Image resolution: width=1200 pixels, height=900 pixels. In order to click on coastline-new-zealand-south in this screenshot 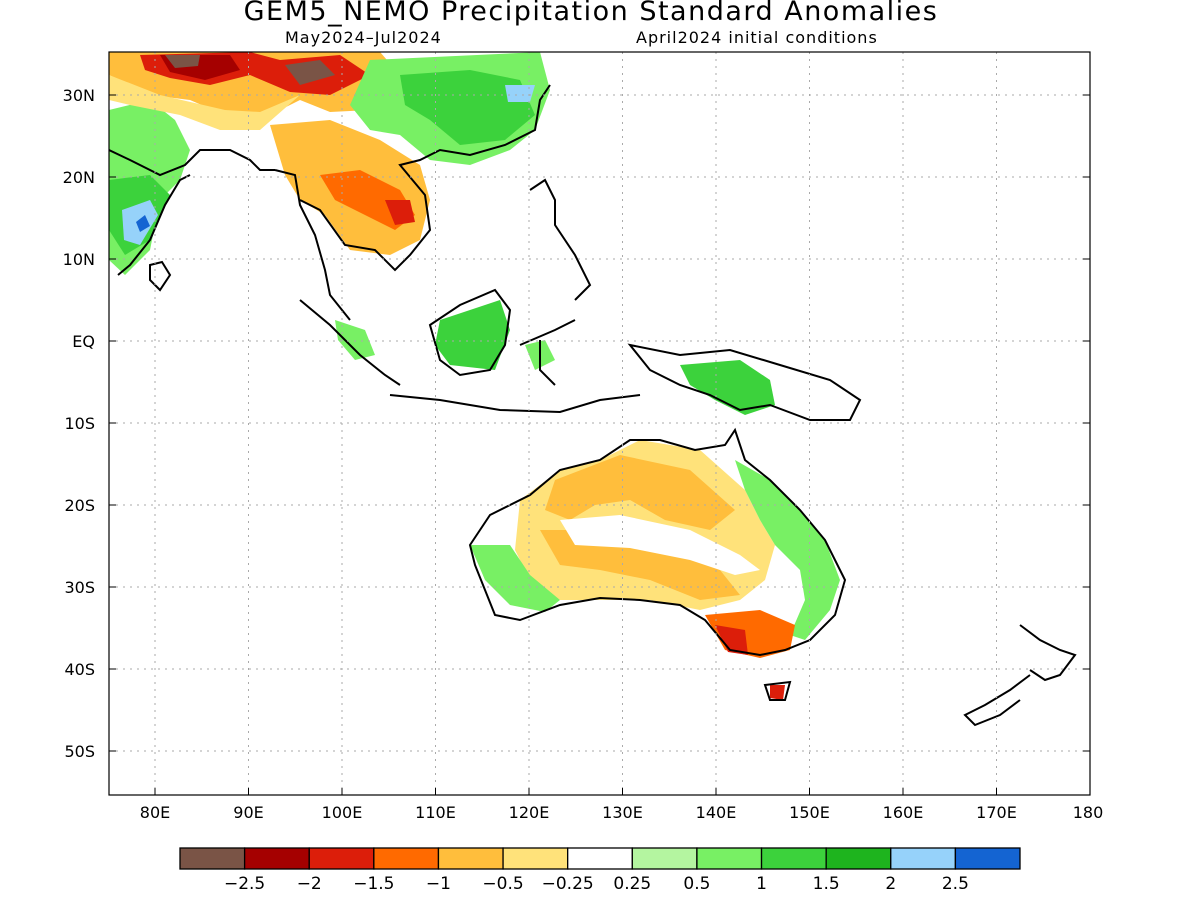, I will do `click(997, 700)`.